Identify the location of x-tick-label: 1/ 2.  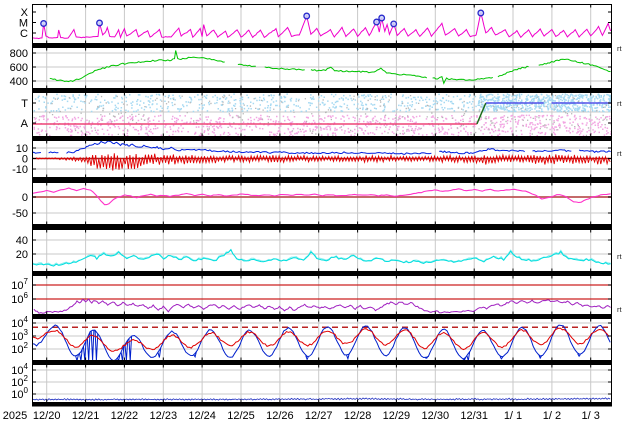
(552, 416).